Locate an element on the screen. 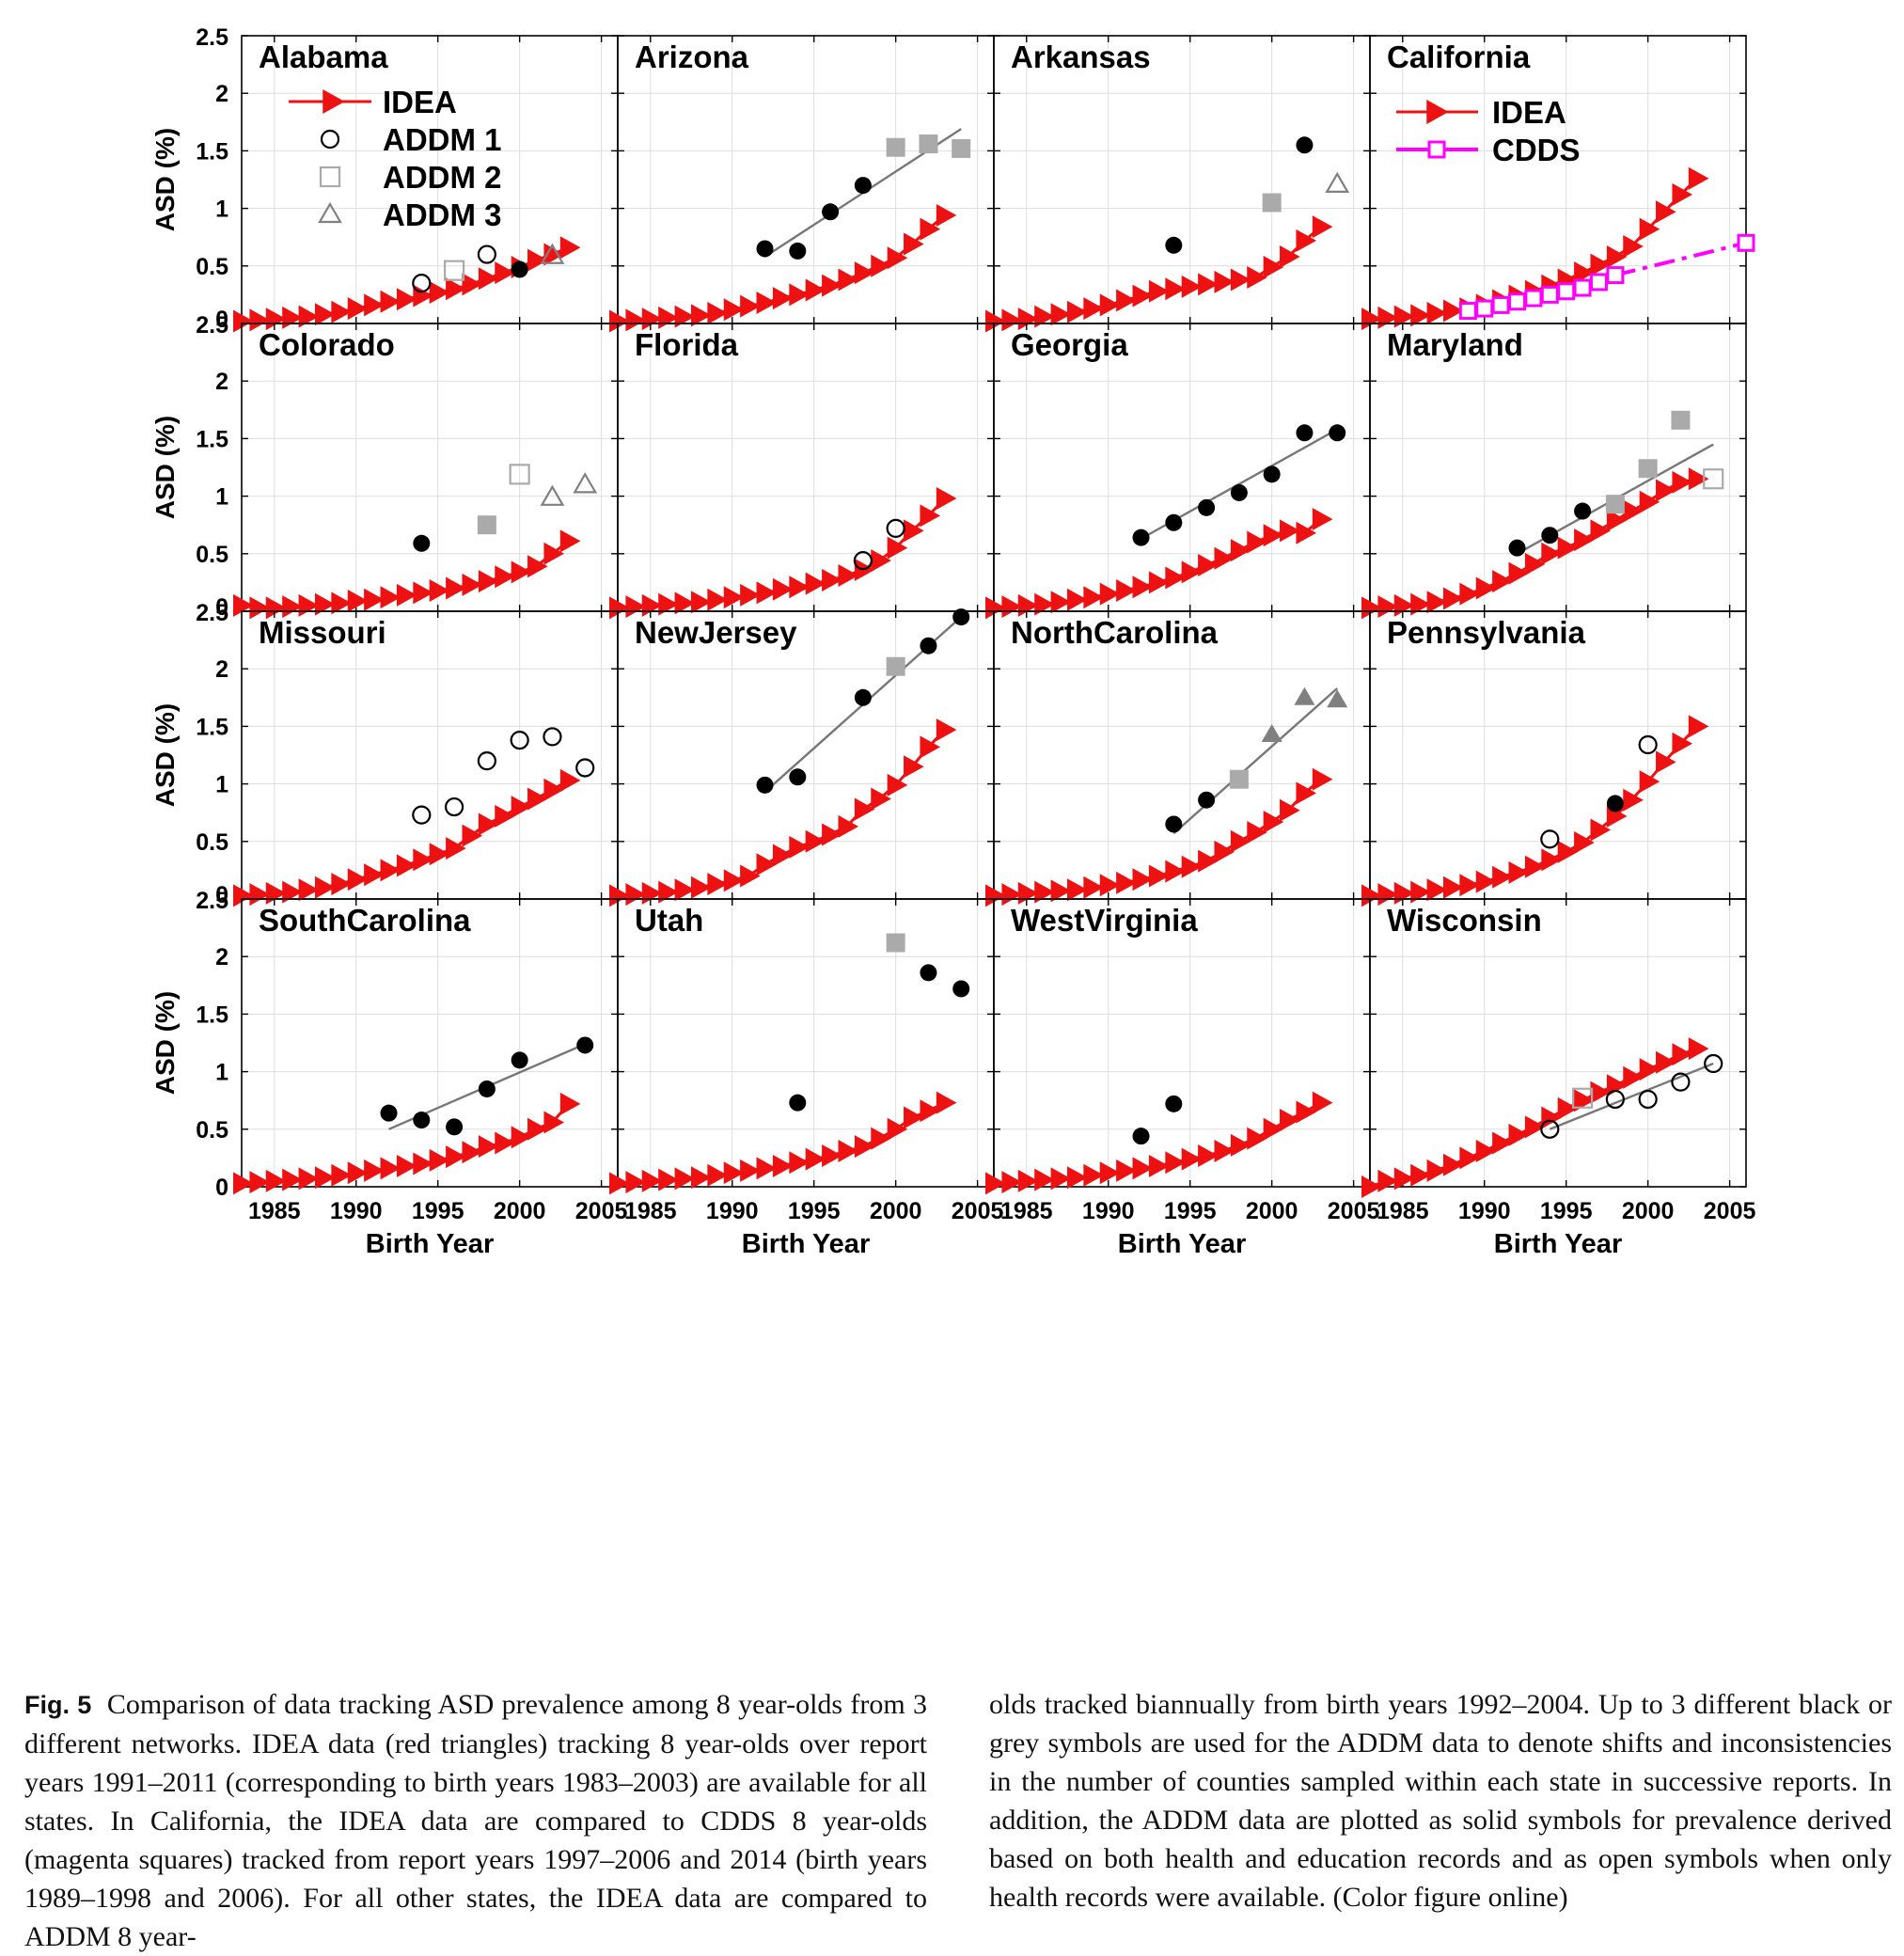  y-tick-label: 0 is located at coordinates (221, 895).